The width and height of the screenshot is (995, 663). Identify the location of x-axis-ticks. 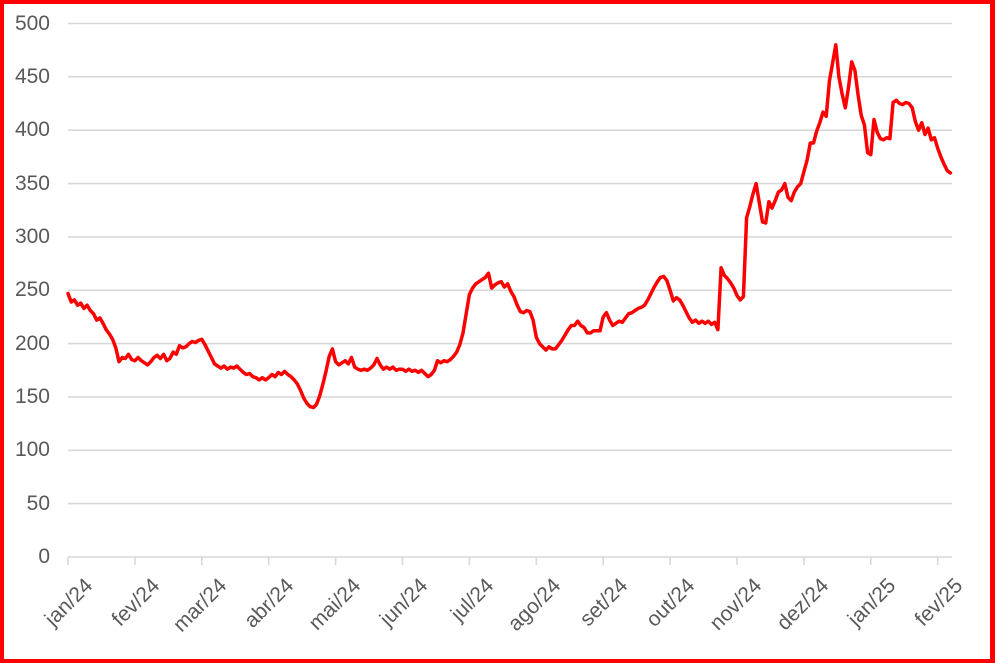
(503, 561).